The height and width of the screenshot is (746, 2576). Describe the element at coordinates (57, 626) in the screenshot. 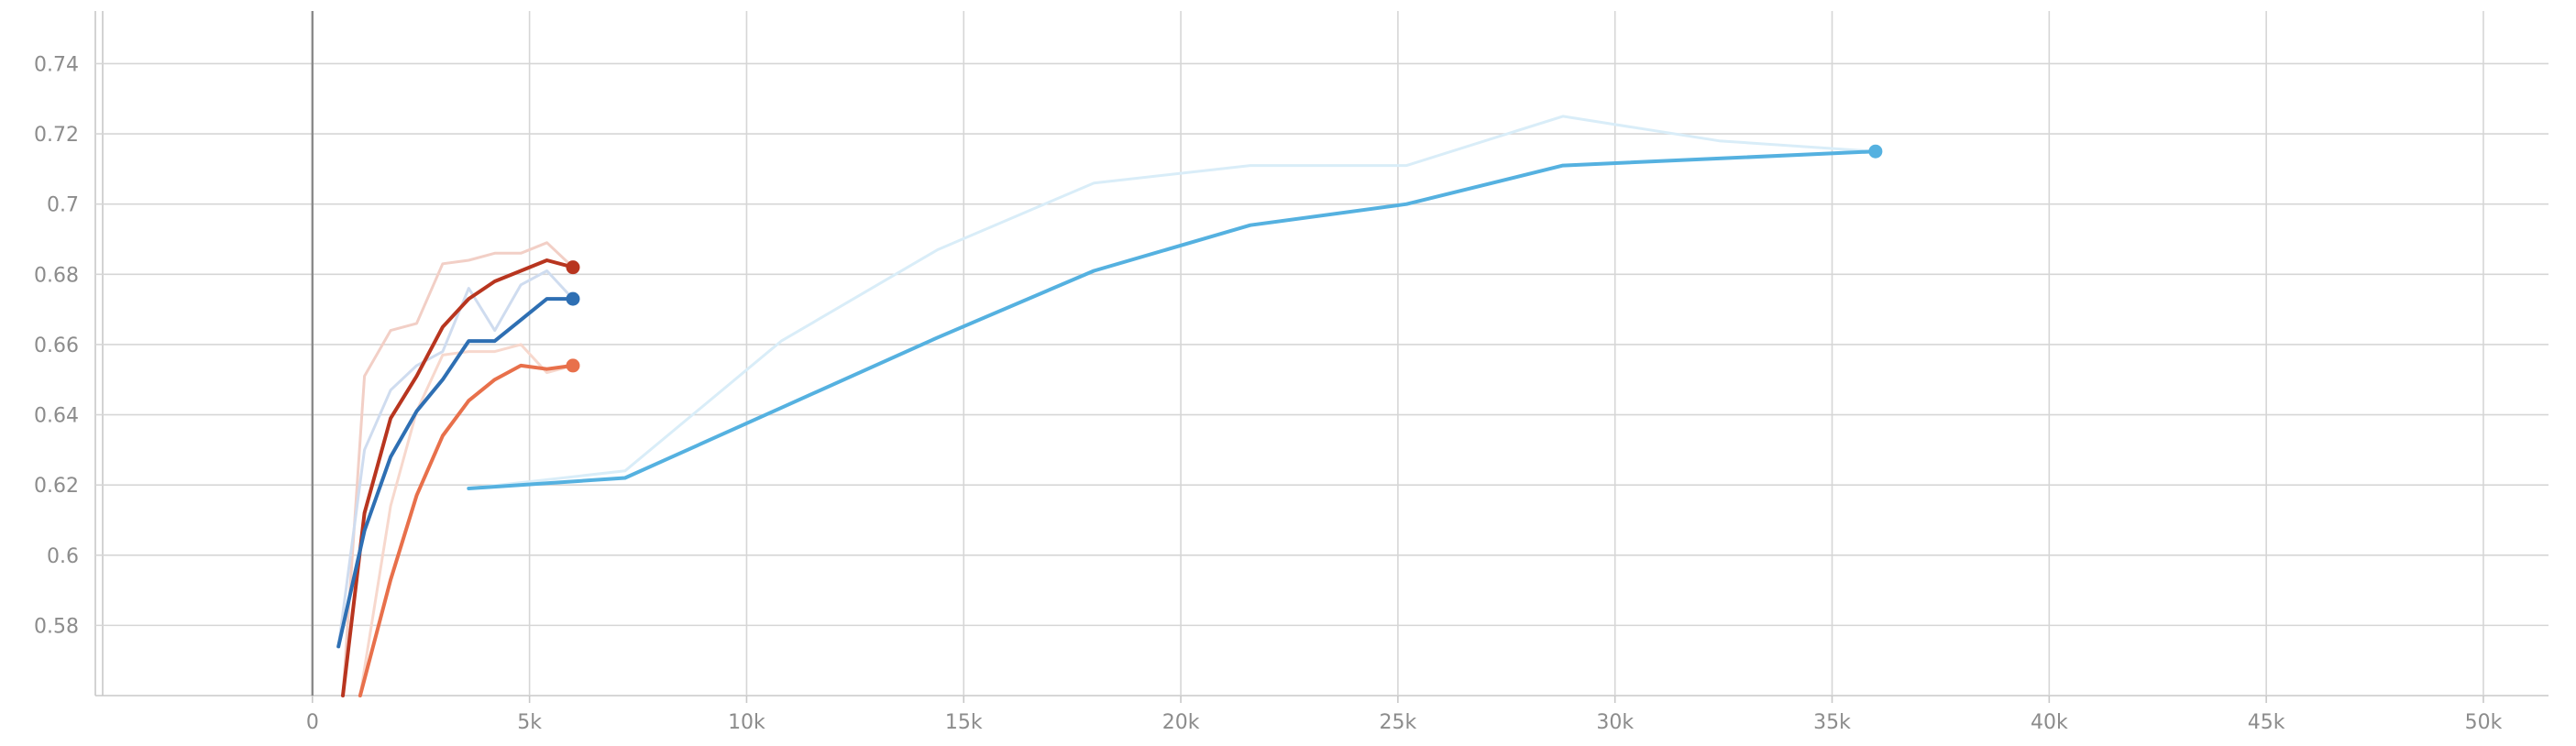

I see `y-tick-label: 0.58` at that location.